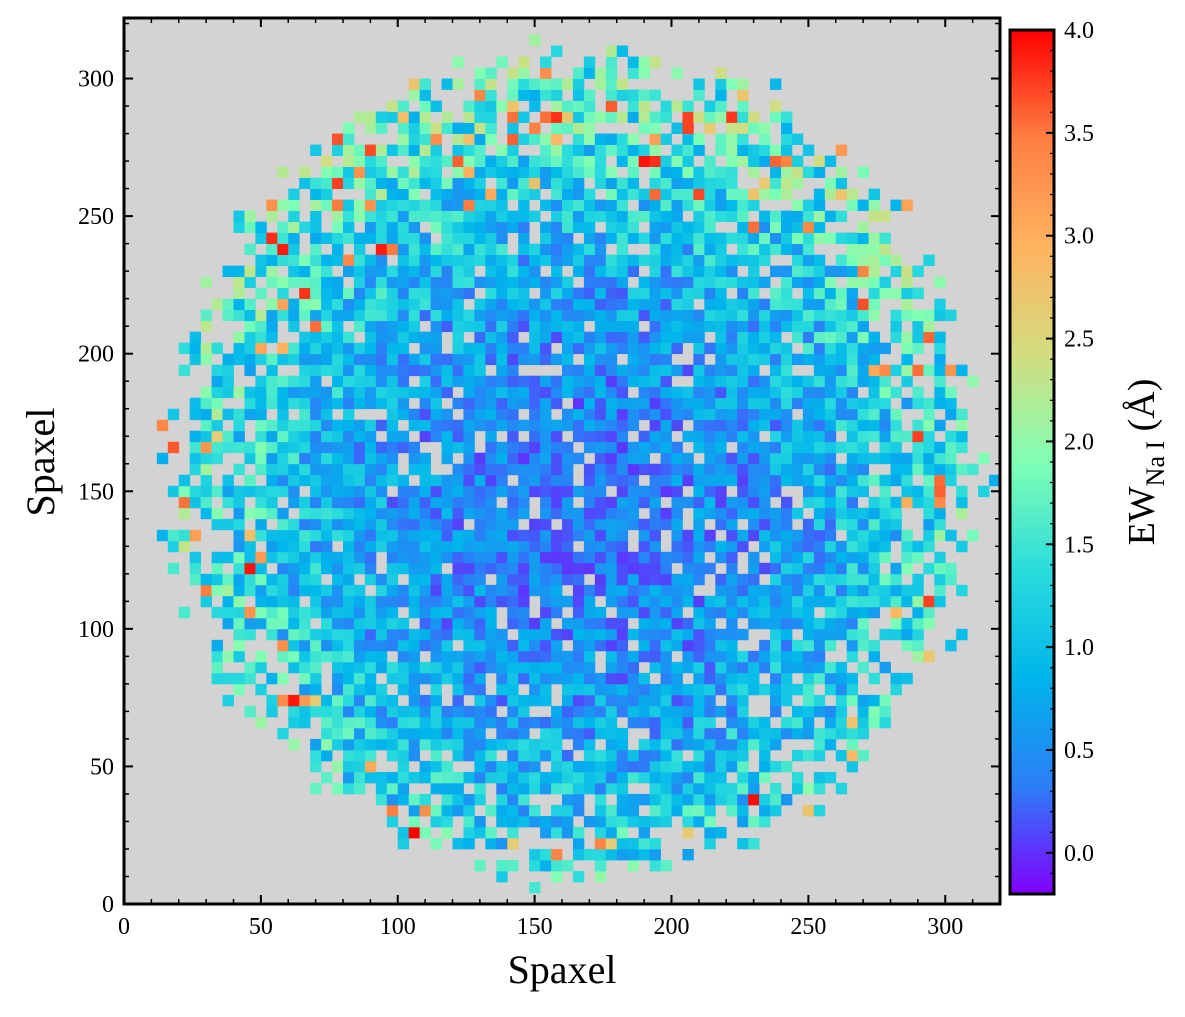 The image size is (1185, 1017). I want to click on x-tick-label: 300, so click(945, 927).